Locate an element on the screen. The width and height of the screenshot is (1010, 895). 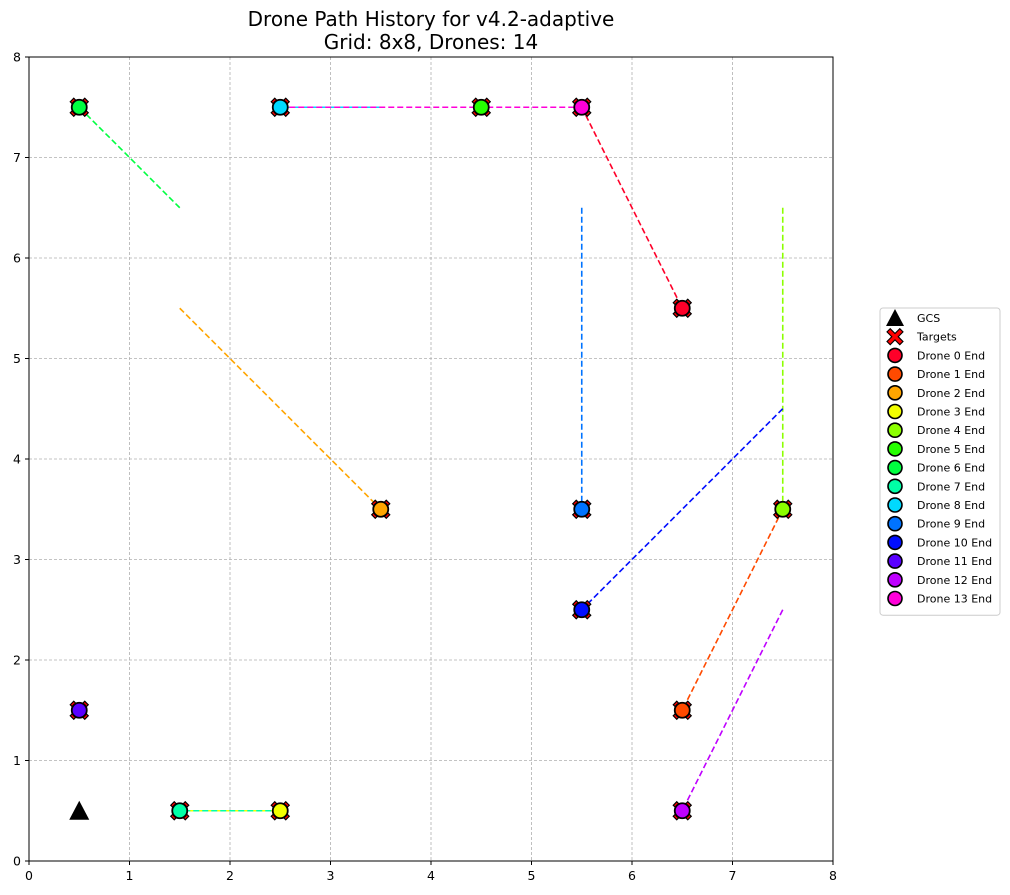
x-tick-label: 4 is located at coordinates (431, 875).